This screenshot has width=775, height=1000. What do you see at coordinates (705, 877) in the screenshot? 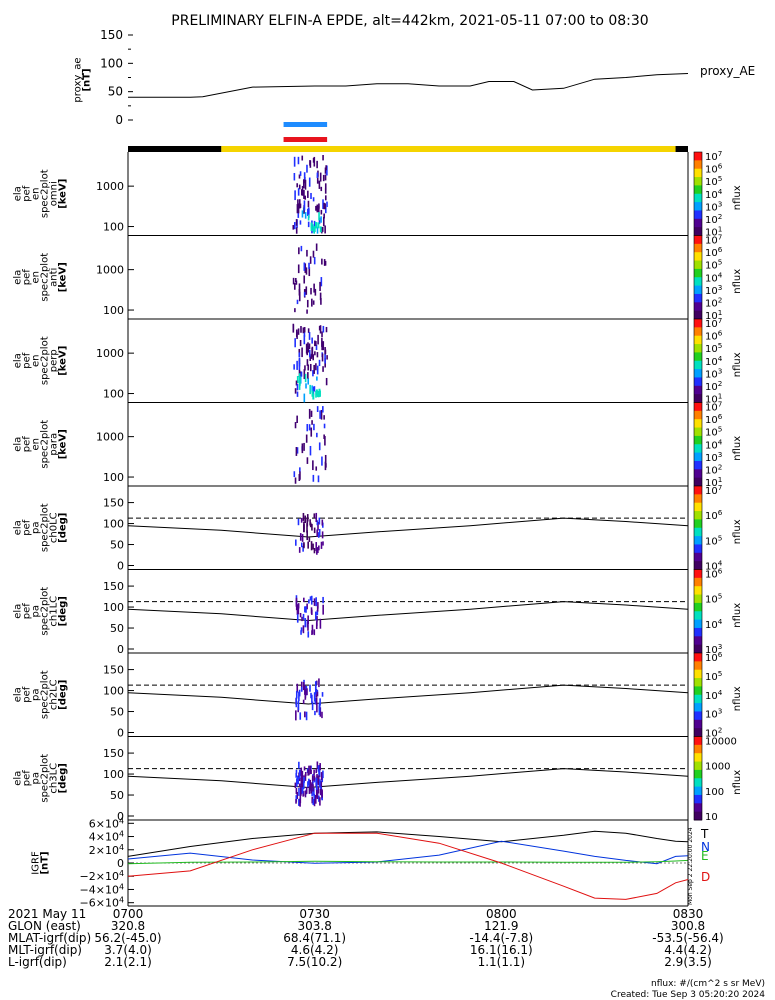
I see `igrf-legend-D: D` at bounding box center [705, 877].